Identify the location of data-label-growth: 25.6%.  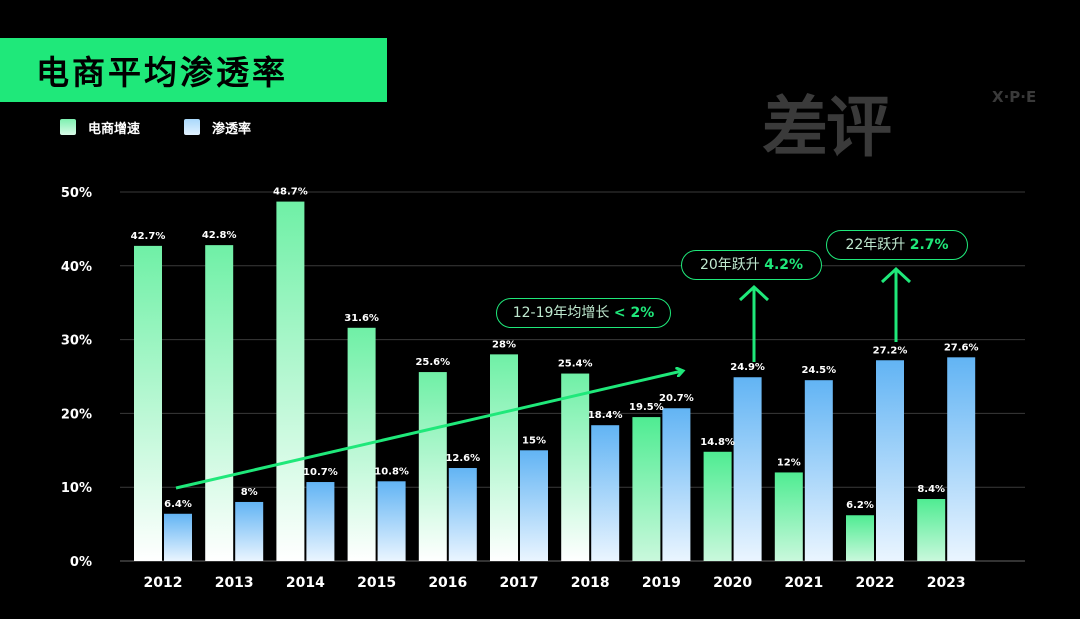
(432, 362).